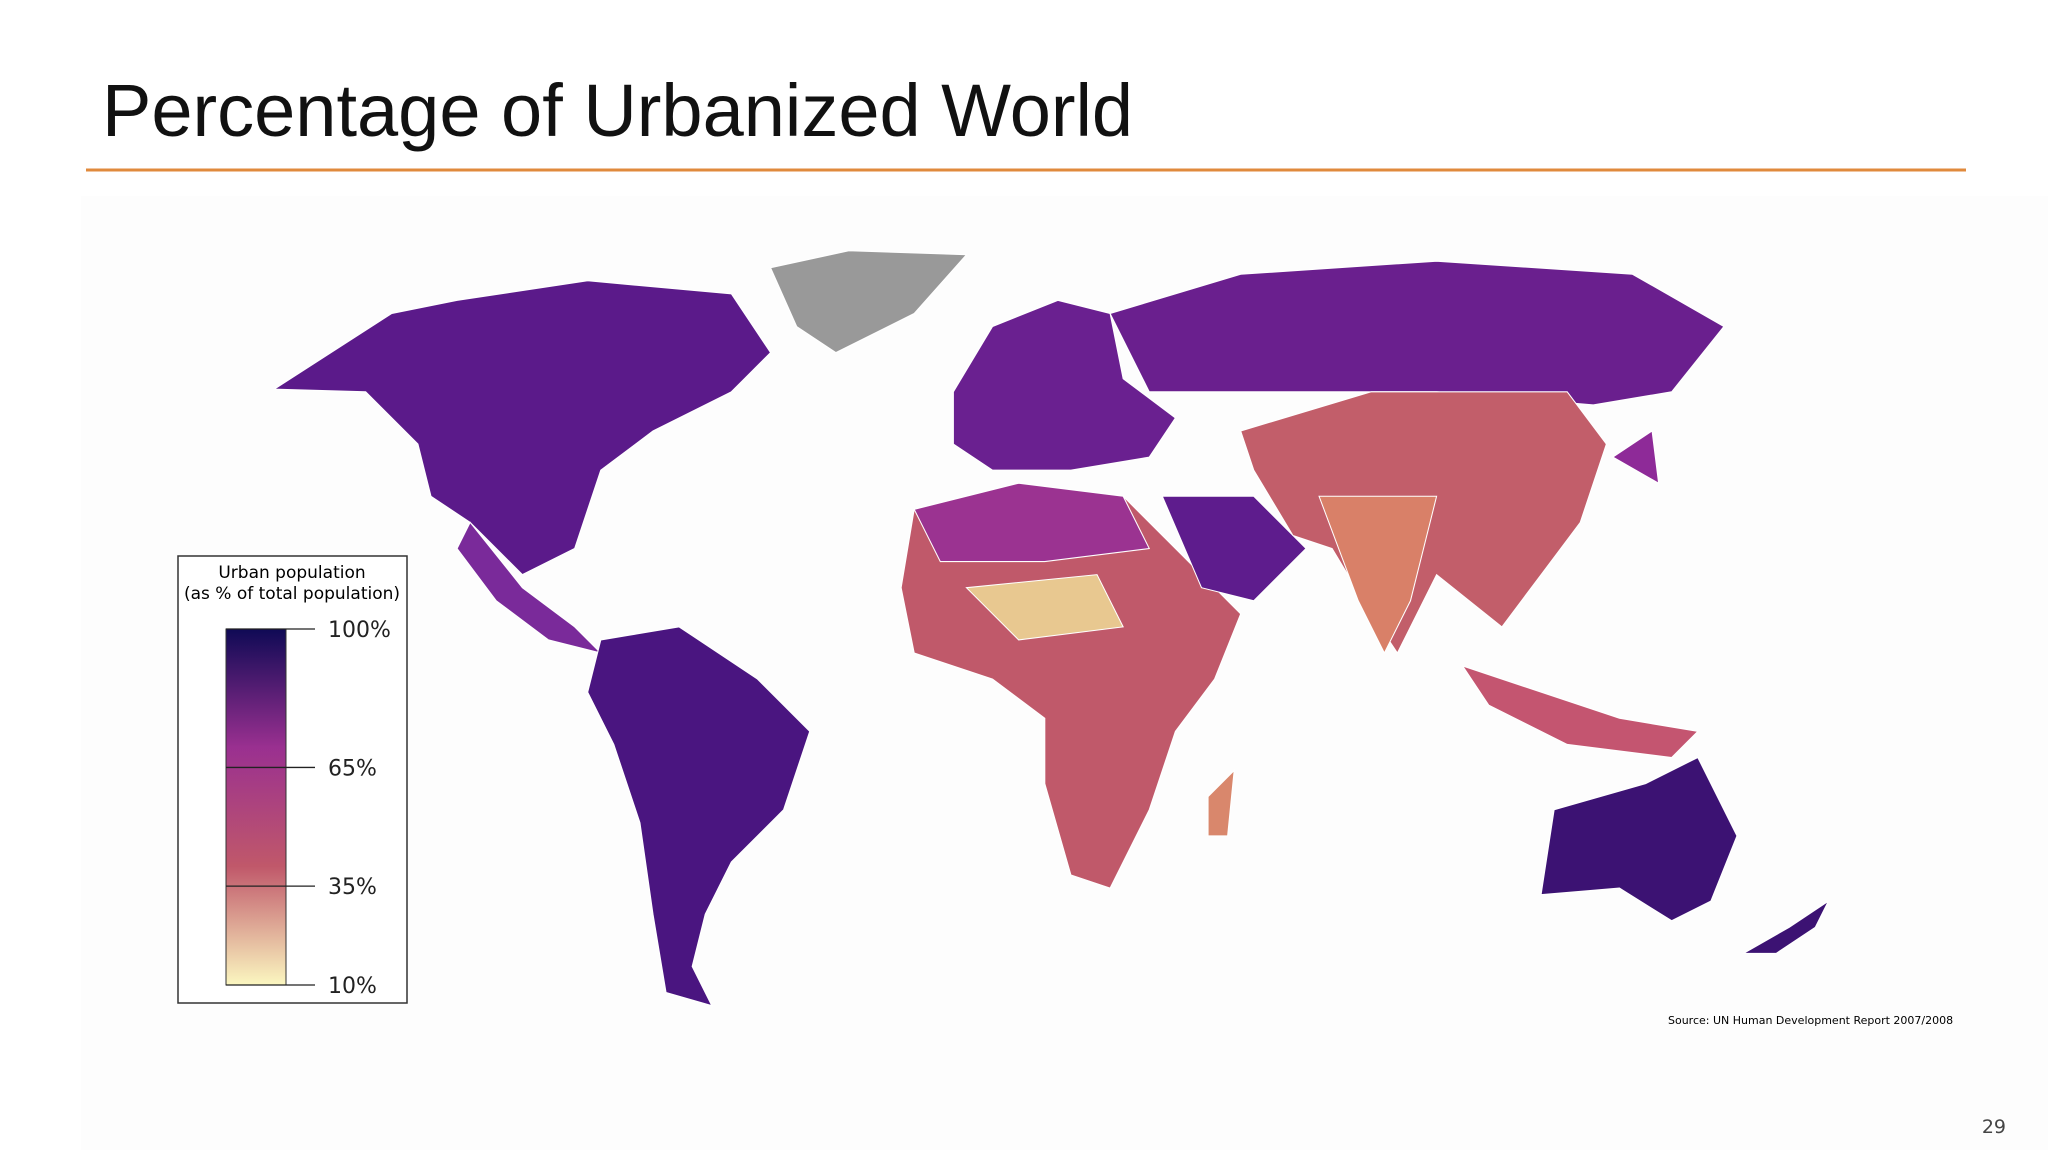  What do you see at coordinates (352, 768) in the screenshot?
I see `legend-tick-label: 65%` at bounding box center [352, 768].